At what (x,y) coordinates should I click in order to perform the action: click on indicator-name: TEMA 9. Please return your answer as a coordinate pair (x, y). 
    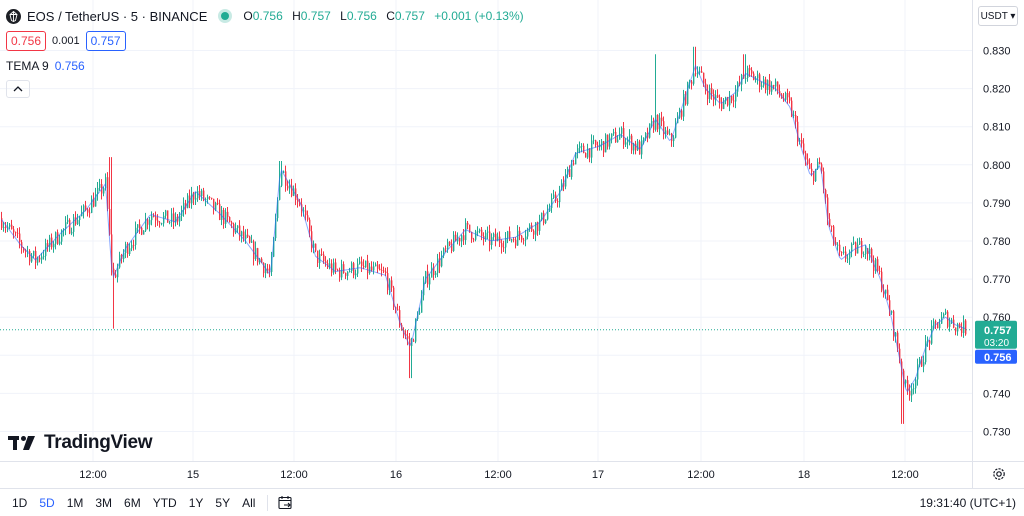
    Looking at the image, I should click on (27, 66).